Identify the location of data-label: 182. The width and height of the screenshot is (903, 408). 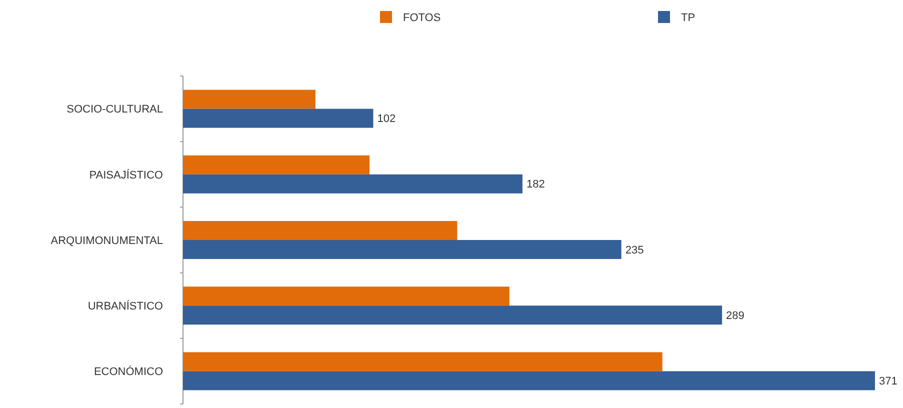
(535, 184).